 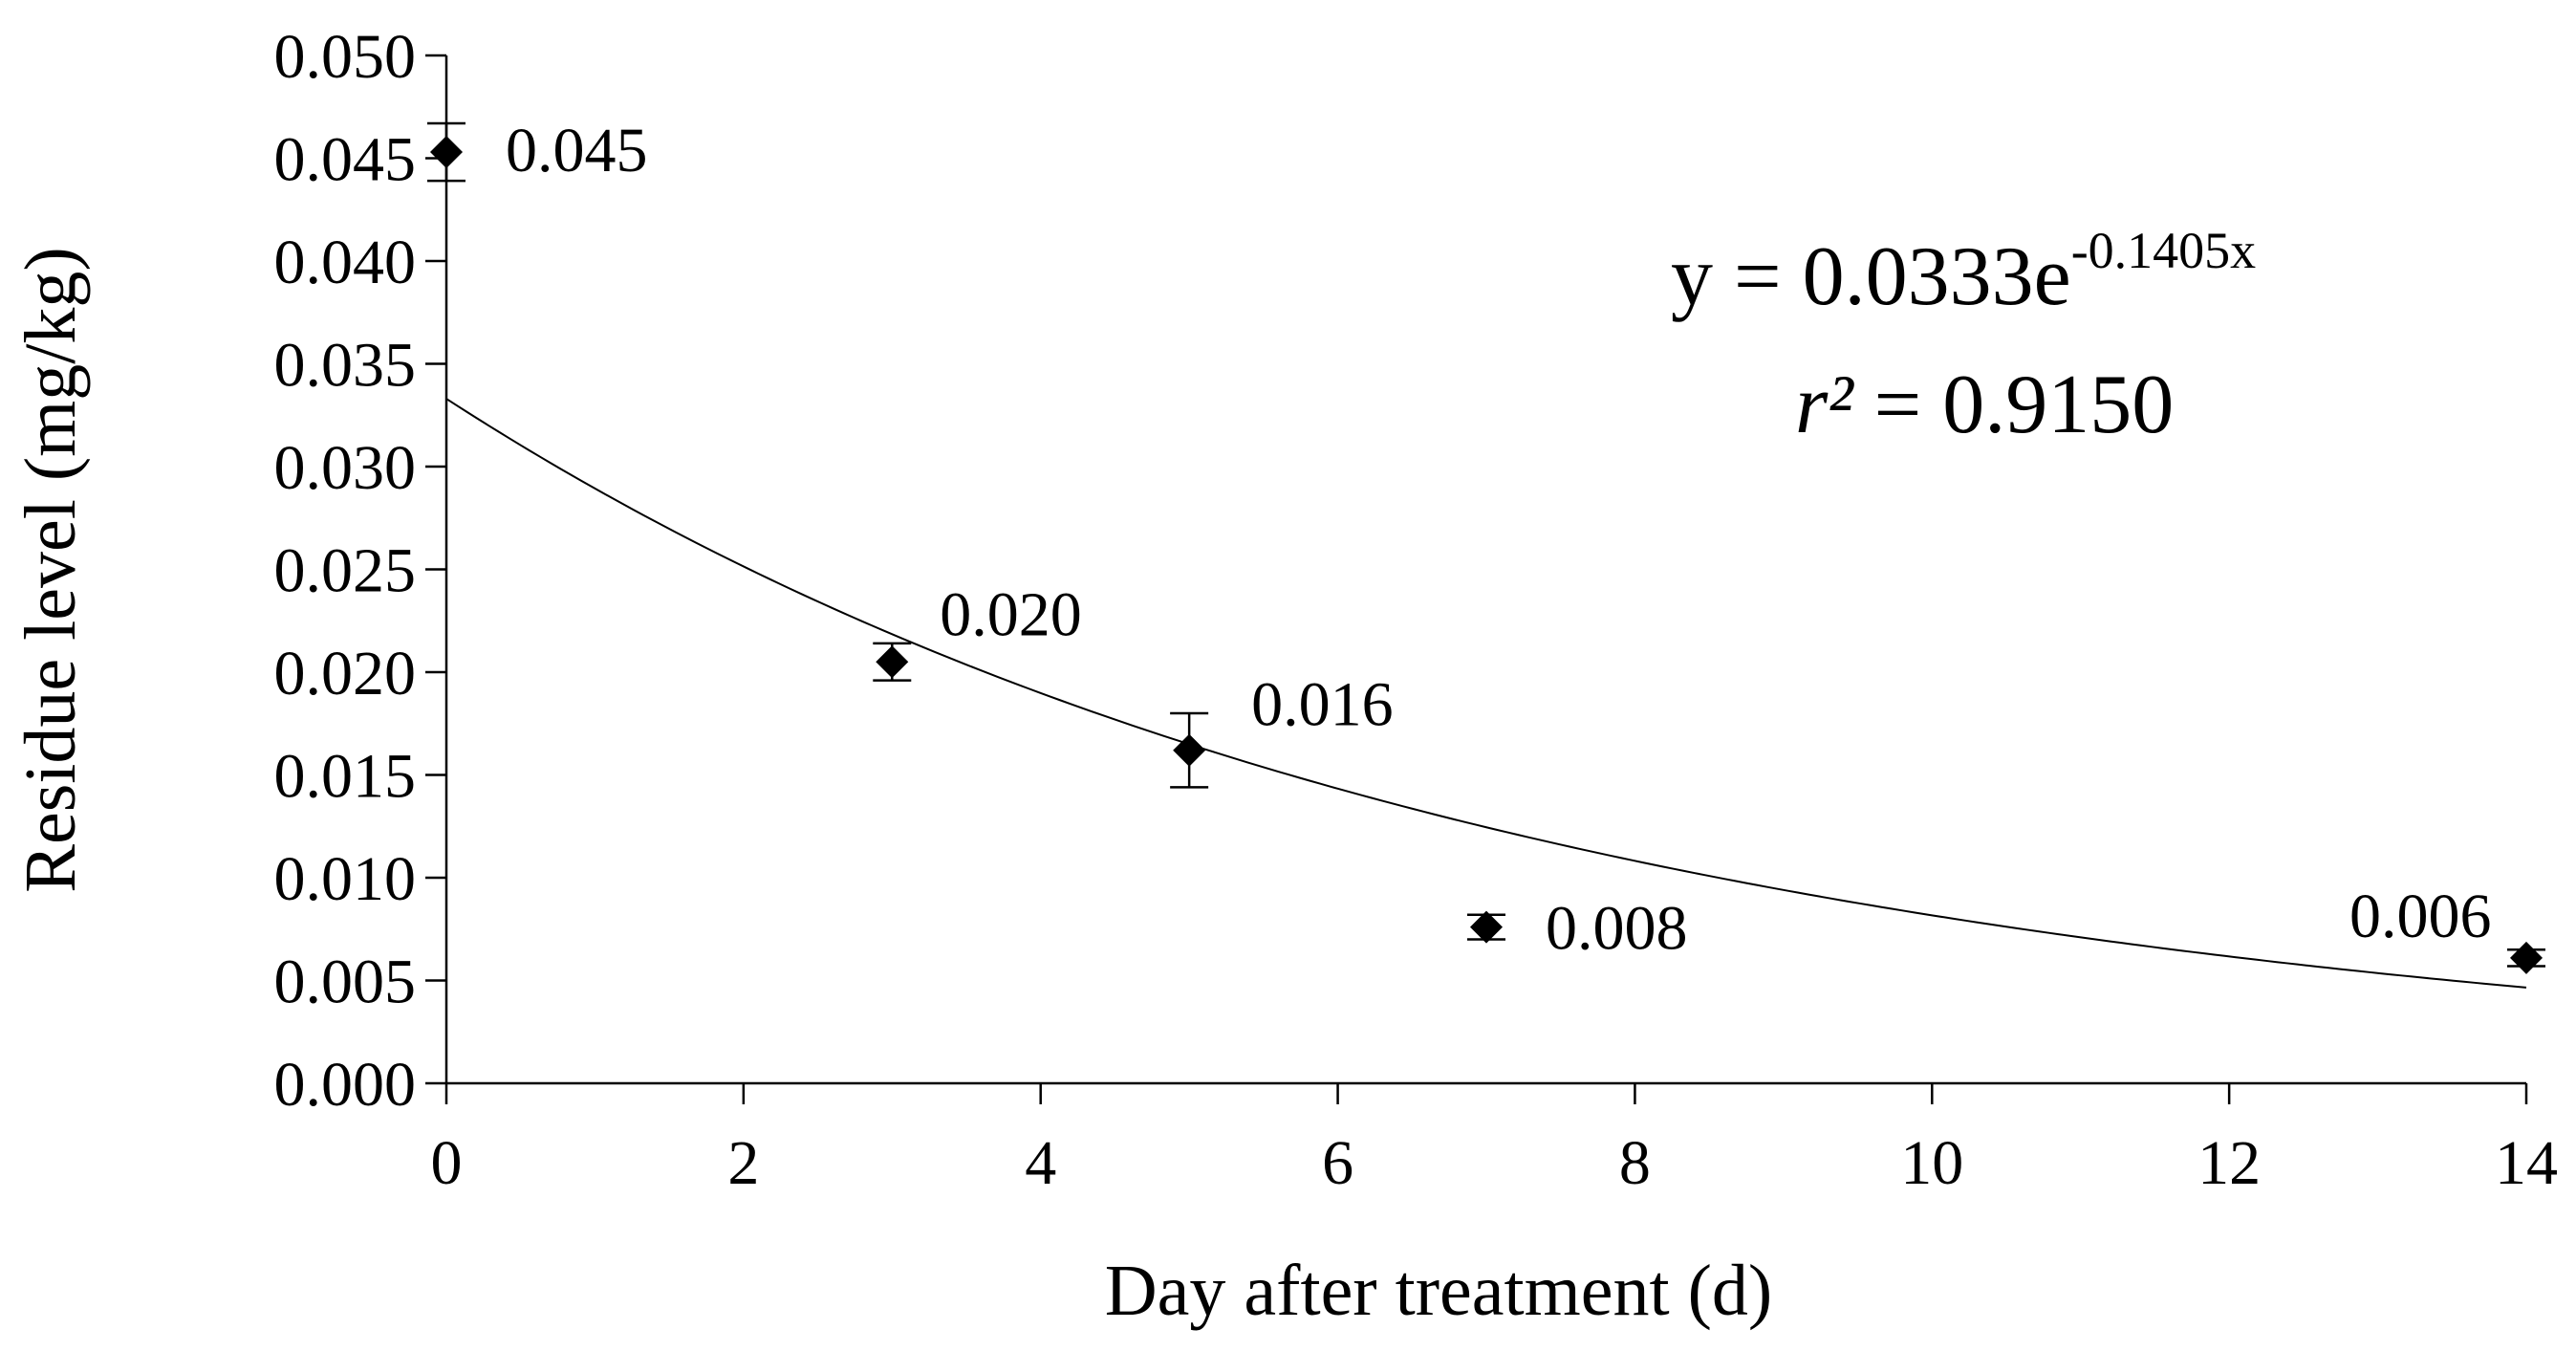 I want to click on r-squared-label: r² = 0.9150, so click(x=1984, y=405).